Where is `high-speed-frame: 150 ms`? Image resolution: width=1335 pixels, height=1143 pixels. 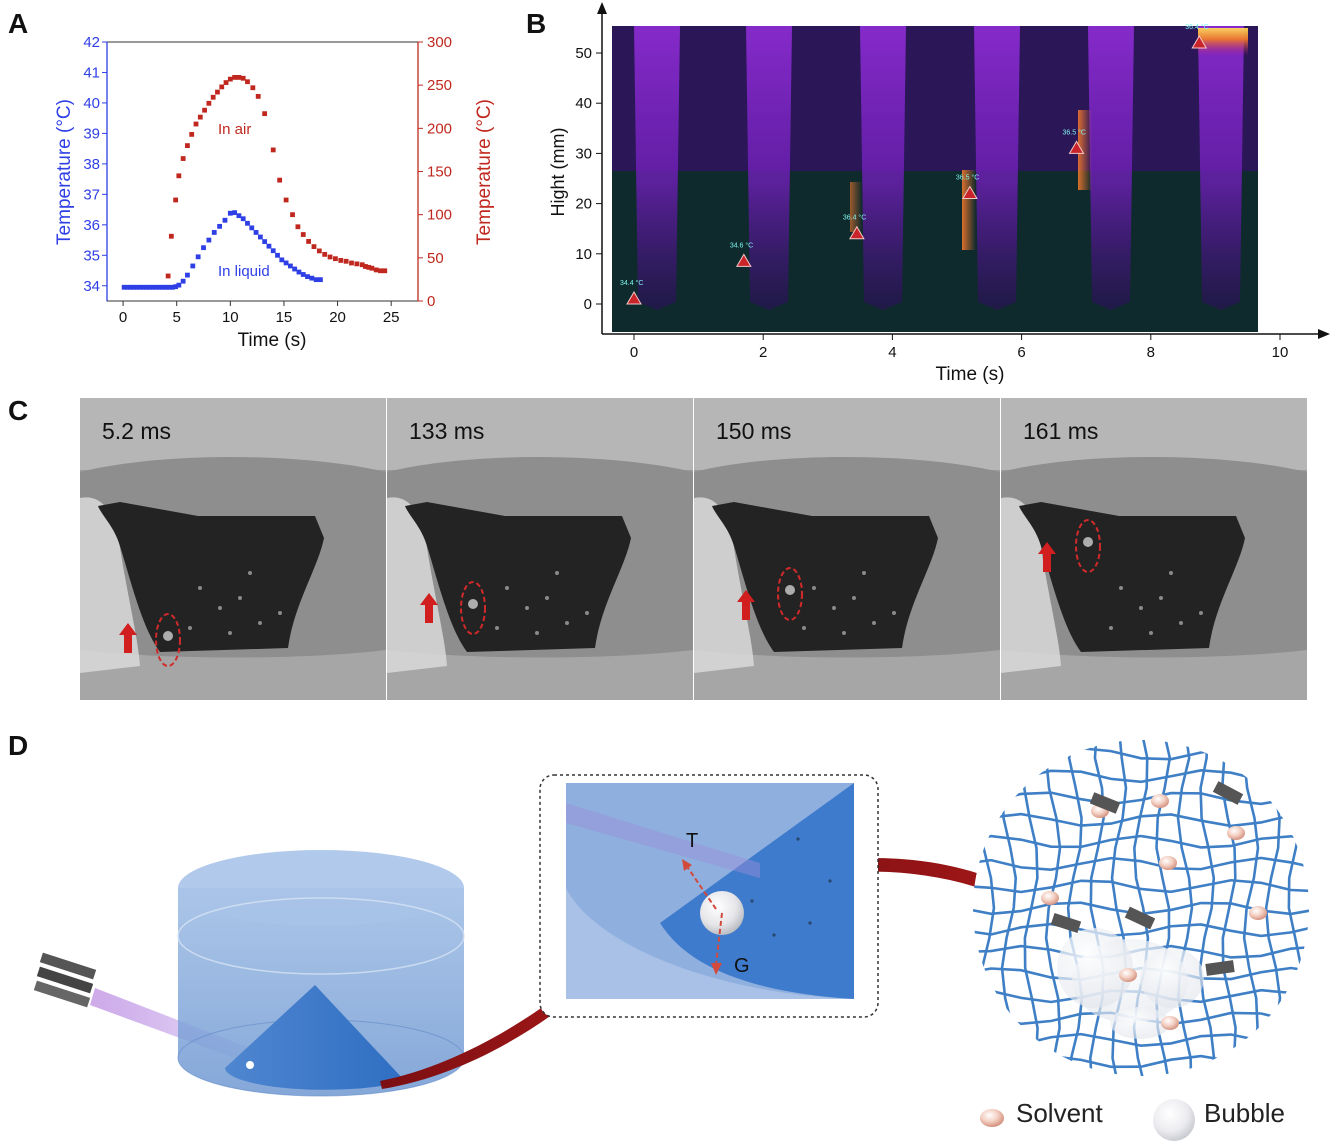
high-speed-frame: 150 ms is located at coordinates (847, 549).